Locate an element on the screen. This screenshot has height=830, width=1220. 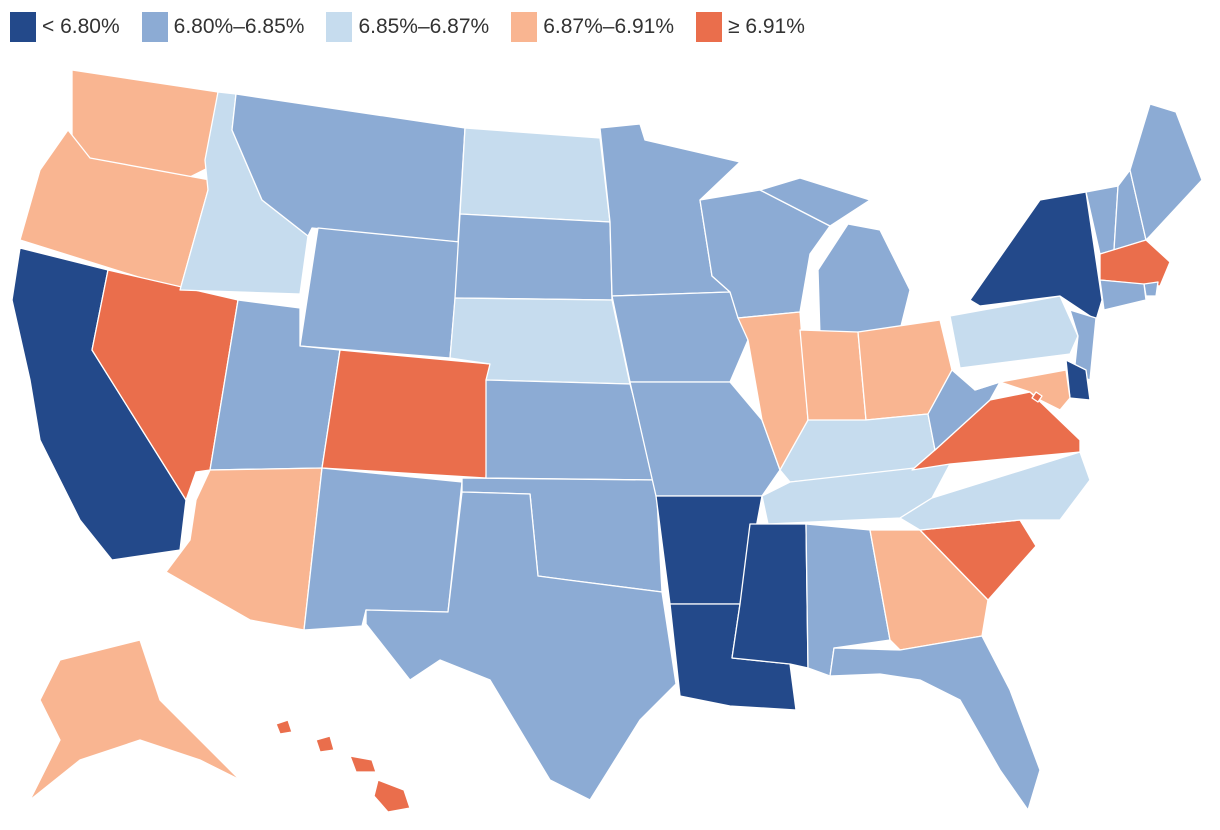
state-shape-sd is located at coordinates (533, 257).